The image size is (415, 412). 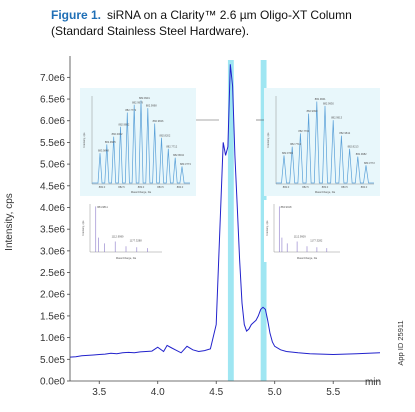 What do you see at coordinates (353, 146) in the screenshot?
I see `inset-peak-label: 882.8213` at bounding box center [353, 146].